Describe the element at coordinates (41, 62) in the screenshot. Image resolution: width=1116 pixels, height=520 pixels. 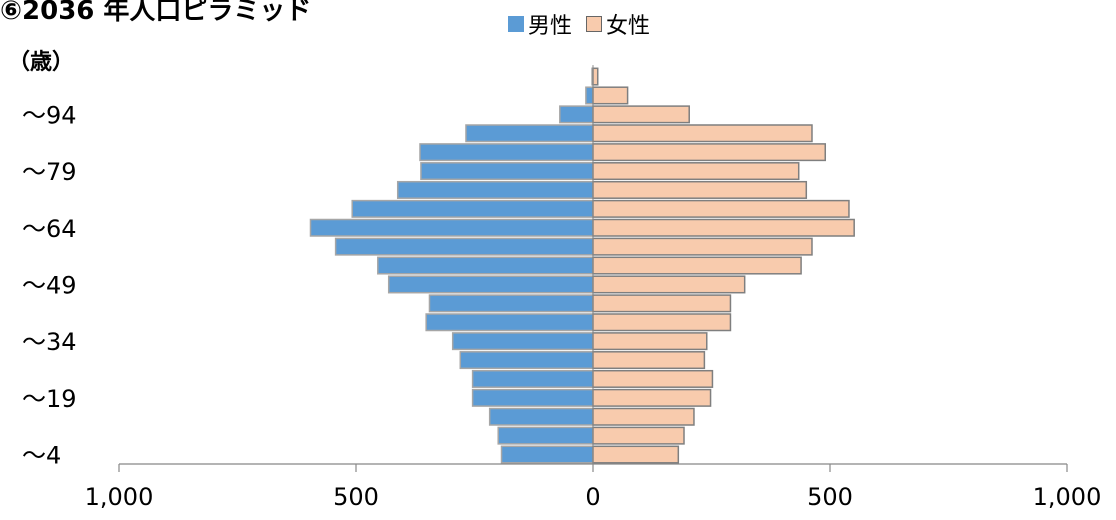
I see `y-axis-unit-label: （歳）` at that location.